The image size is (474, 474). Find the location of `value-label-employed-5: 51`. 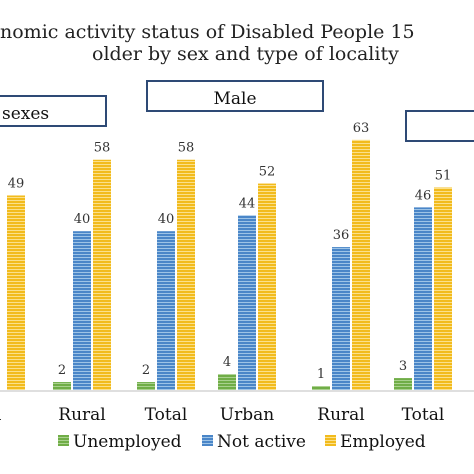

value-label-employed-5: 51 is located at coordinates (443, 176).